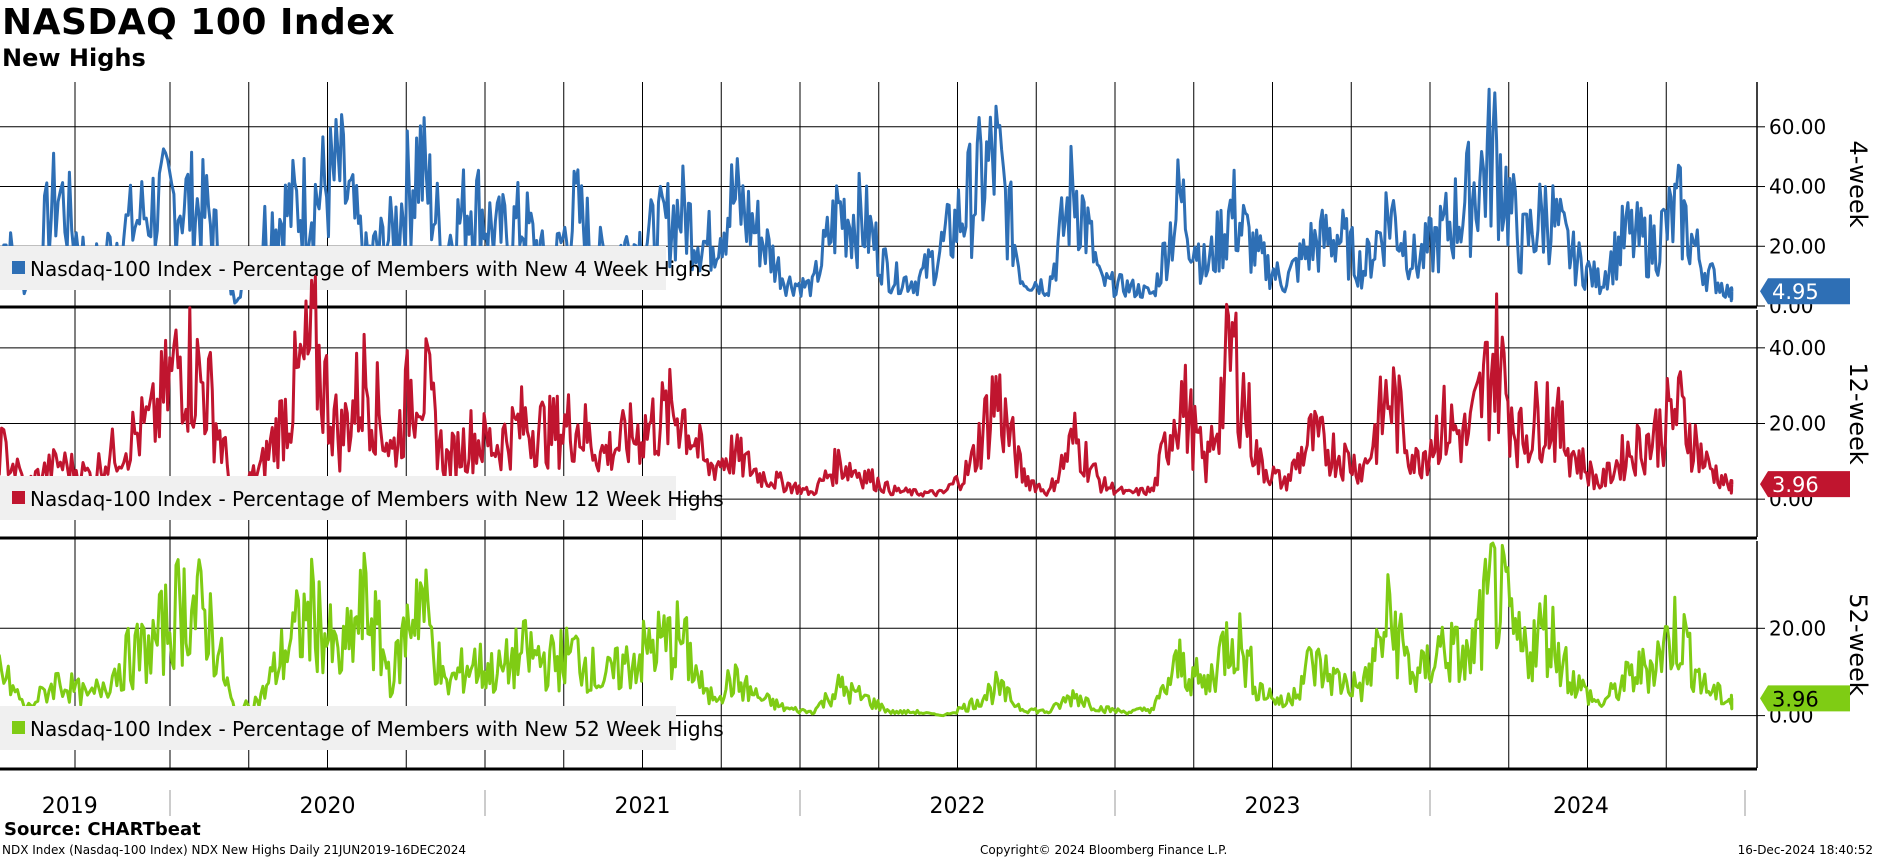 The image size is (1877, 859). I want to click on x-tick-label: 2022, so click(958, 806).